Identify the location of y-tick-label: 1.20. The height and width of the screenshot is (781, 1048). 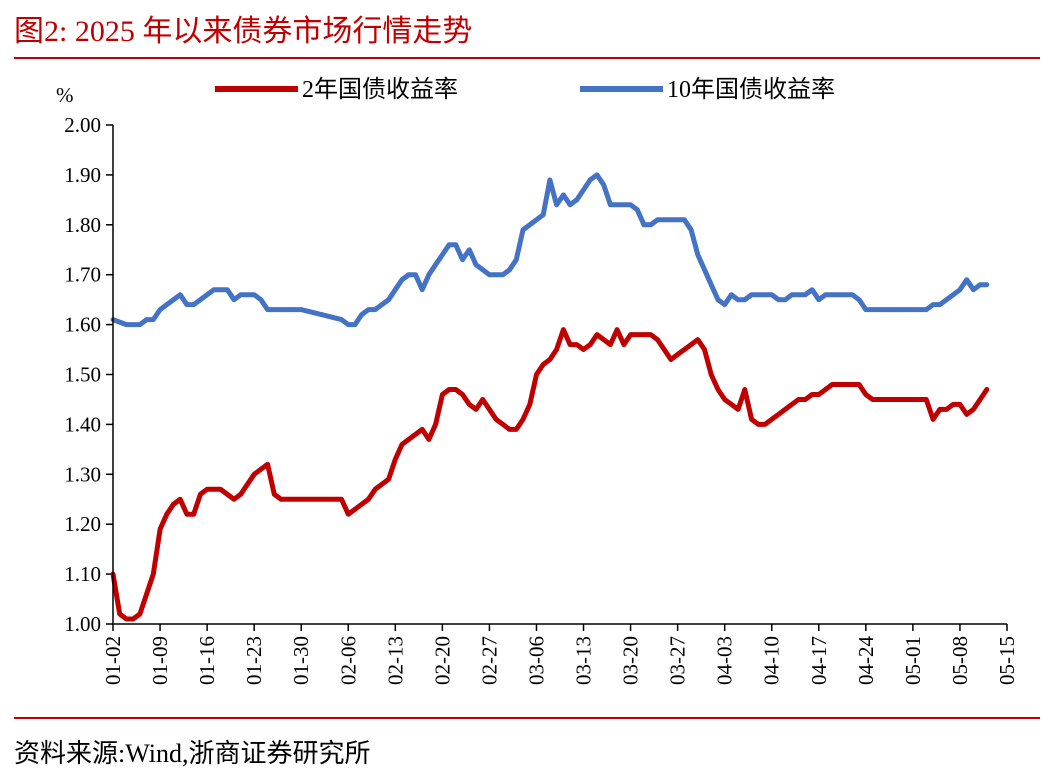
(82, 524).